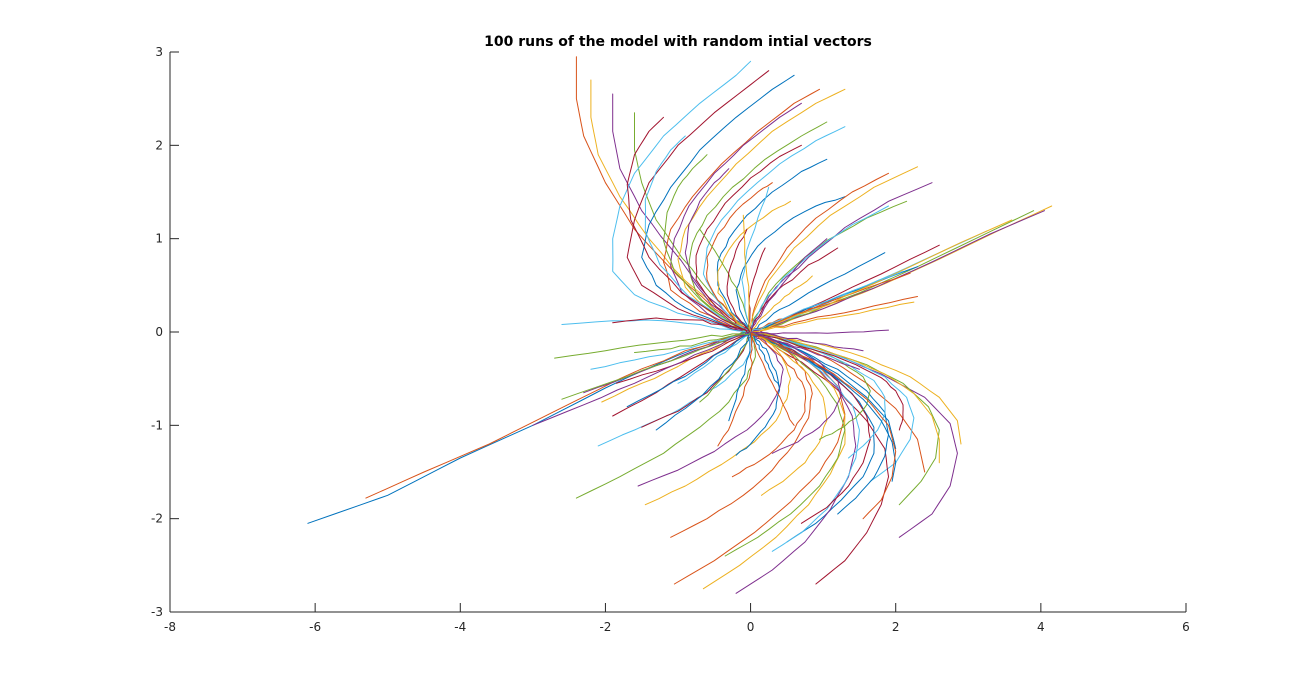 This screenshot has width=1311, height=693. What do you see at coordinates (605, 627) in the screenshot?
I see `x-tick-label: -2` at bounding box center [605, 627].